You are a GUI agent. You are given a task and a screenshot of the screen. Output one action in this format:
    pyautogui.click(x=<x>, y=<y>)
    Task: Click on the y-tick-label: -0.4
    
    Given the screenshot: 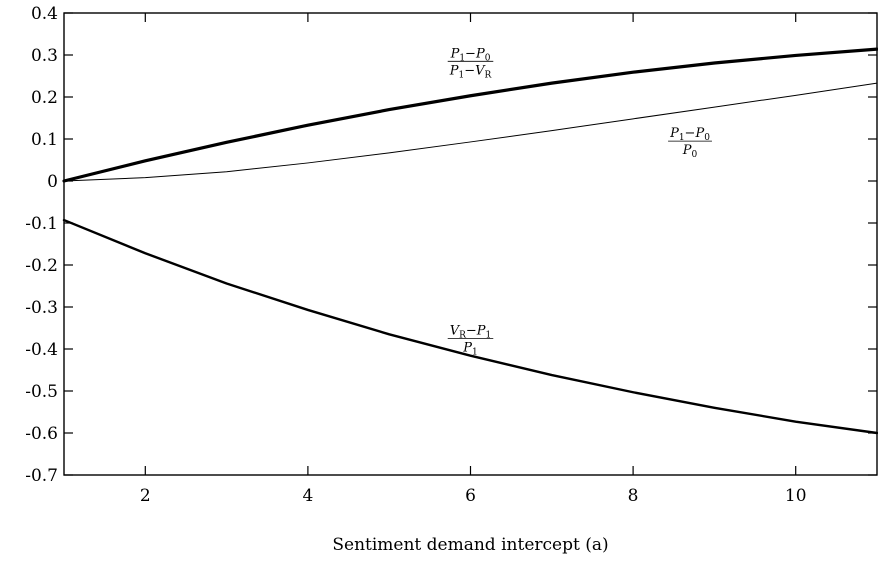 What is the action you would take?
    pyautogui.click(x=41, y=350)
    